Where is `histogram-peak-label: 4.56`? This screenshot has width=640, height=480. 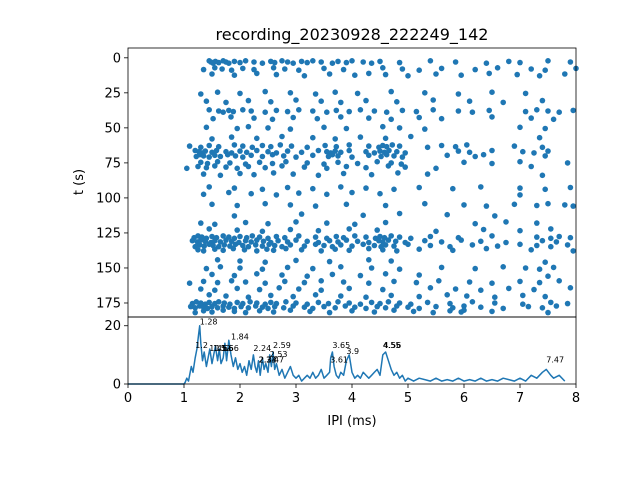 histogram-peak-label: 4.56 is located at coordinates (392, 345).